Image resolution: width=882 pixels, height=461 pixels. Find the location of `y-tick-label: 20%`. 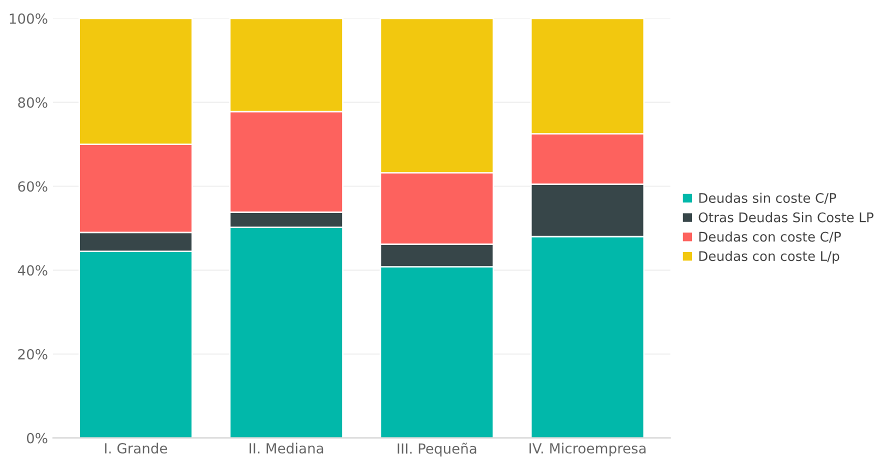

y-tick-label: 20% is located at coordinates (33, 354).